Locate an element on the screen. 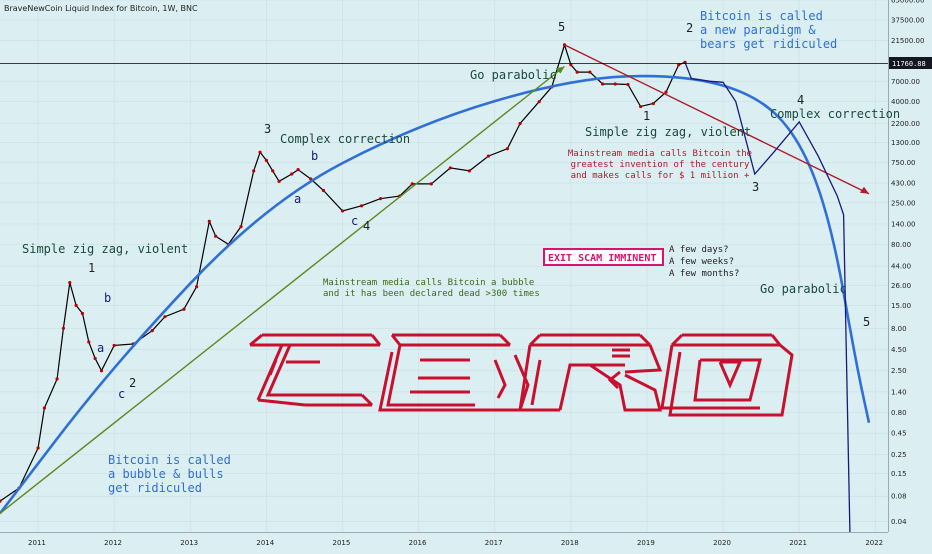 The image size is (932, 554). y-tick-label: 26.00 is located at coordinates (901, 286).